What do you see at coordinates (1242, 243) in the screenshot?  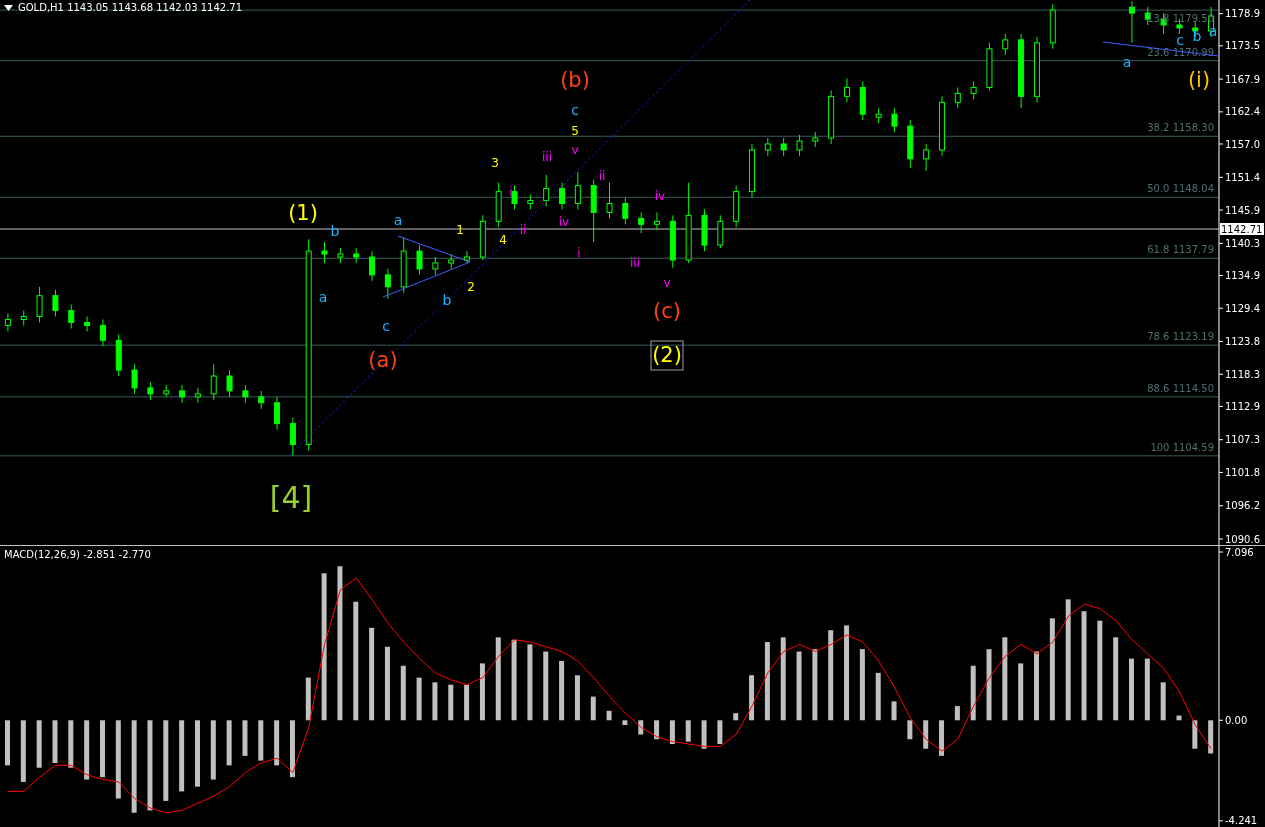 I see `y-tick-label: 1140.3` at bounding box center [1242, 243].